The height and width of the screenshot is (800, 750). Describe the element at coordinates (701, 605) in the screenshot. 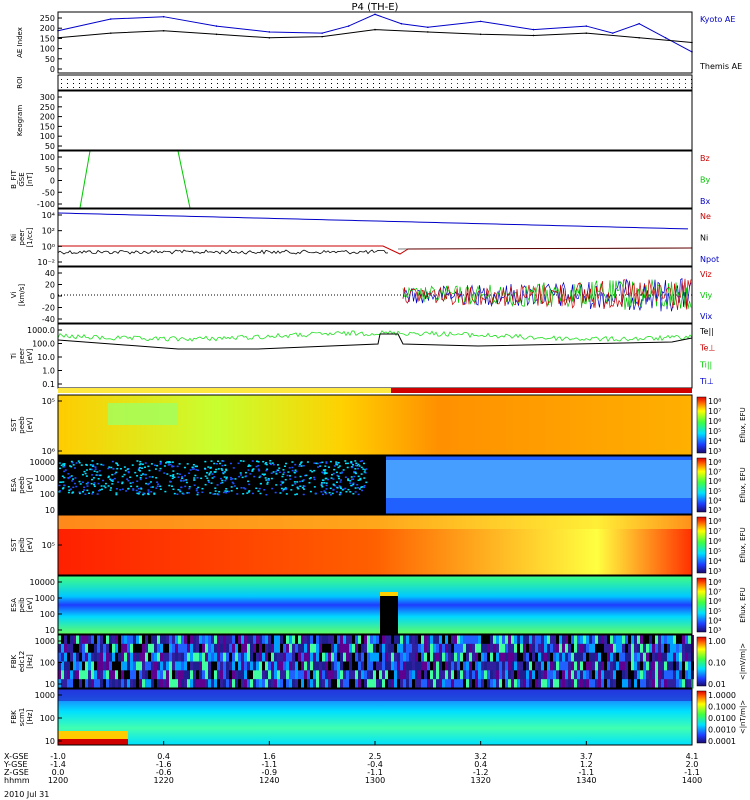

I see `colorbar` at that location.